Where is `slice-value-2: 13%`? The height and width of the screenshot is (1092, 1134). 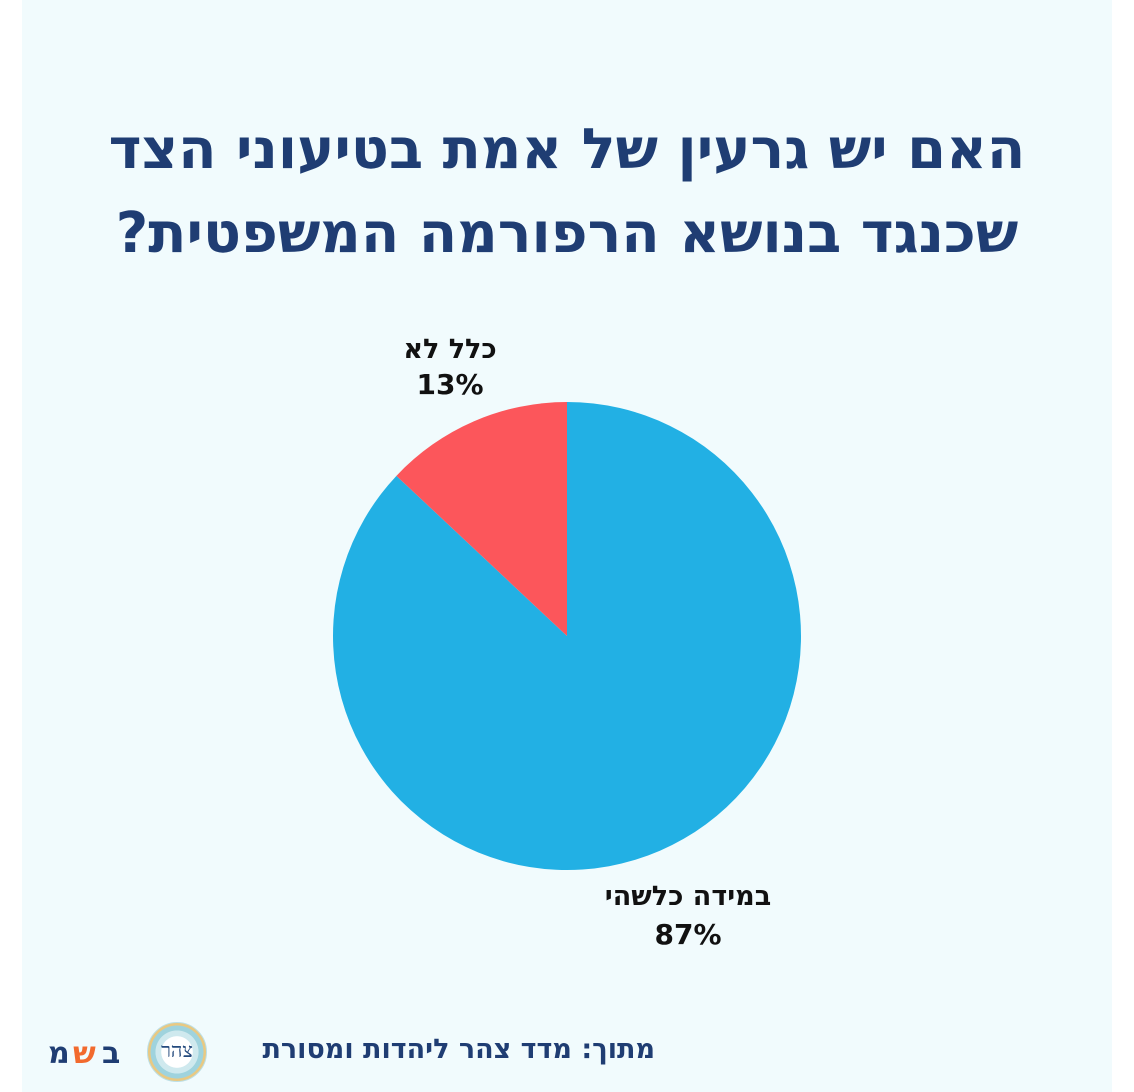
slice-value-2: 13% is located at coordinates (449, 384).